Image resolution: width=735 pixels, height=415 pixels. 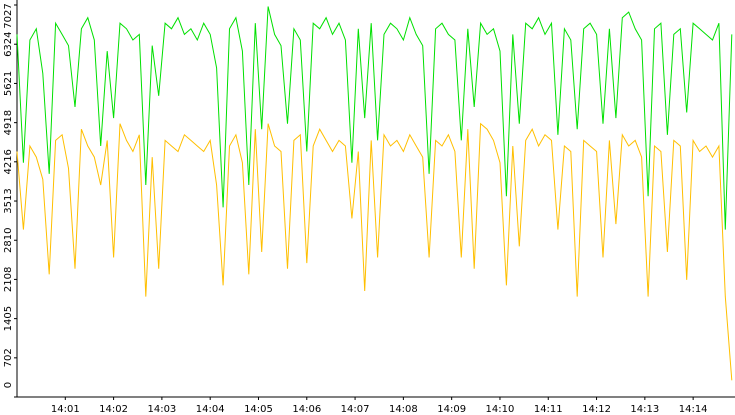 What do you see at coordinates (8, 200) in the screenshot?
I see `y-tick-label: 3513` at bounding box center [8, 200].